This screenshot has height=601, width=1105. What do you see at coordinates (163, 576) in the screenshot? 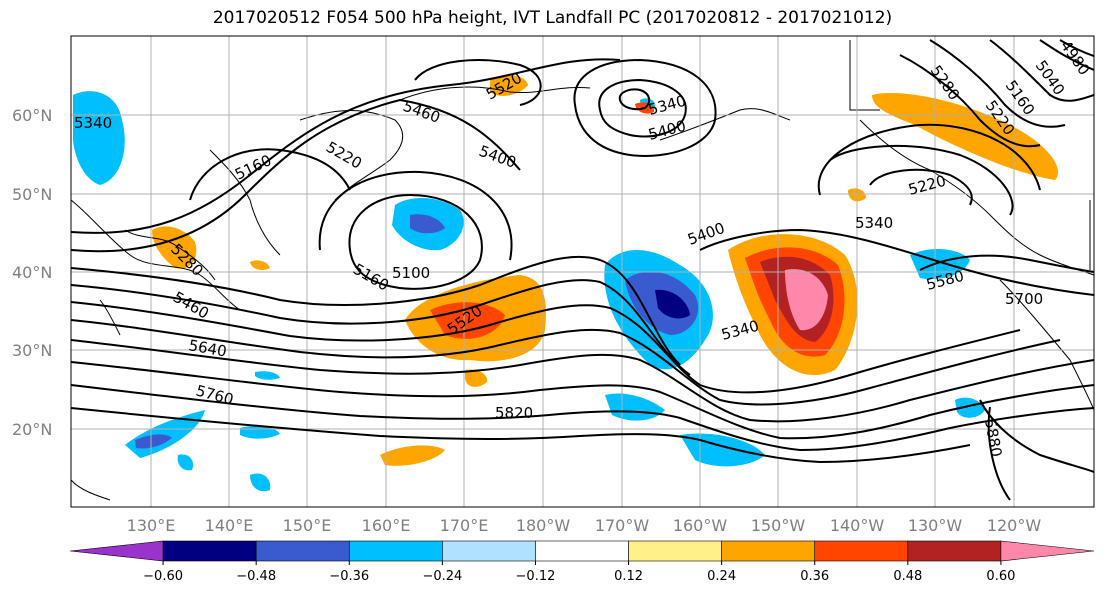
I see `colorbar-tick-label: −0.60` at bounding box center [163, 576].